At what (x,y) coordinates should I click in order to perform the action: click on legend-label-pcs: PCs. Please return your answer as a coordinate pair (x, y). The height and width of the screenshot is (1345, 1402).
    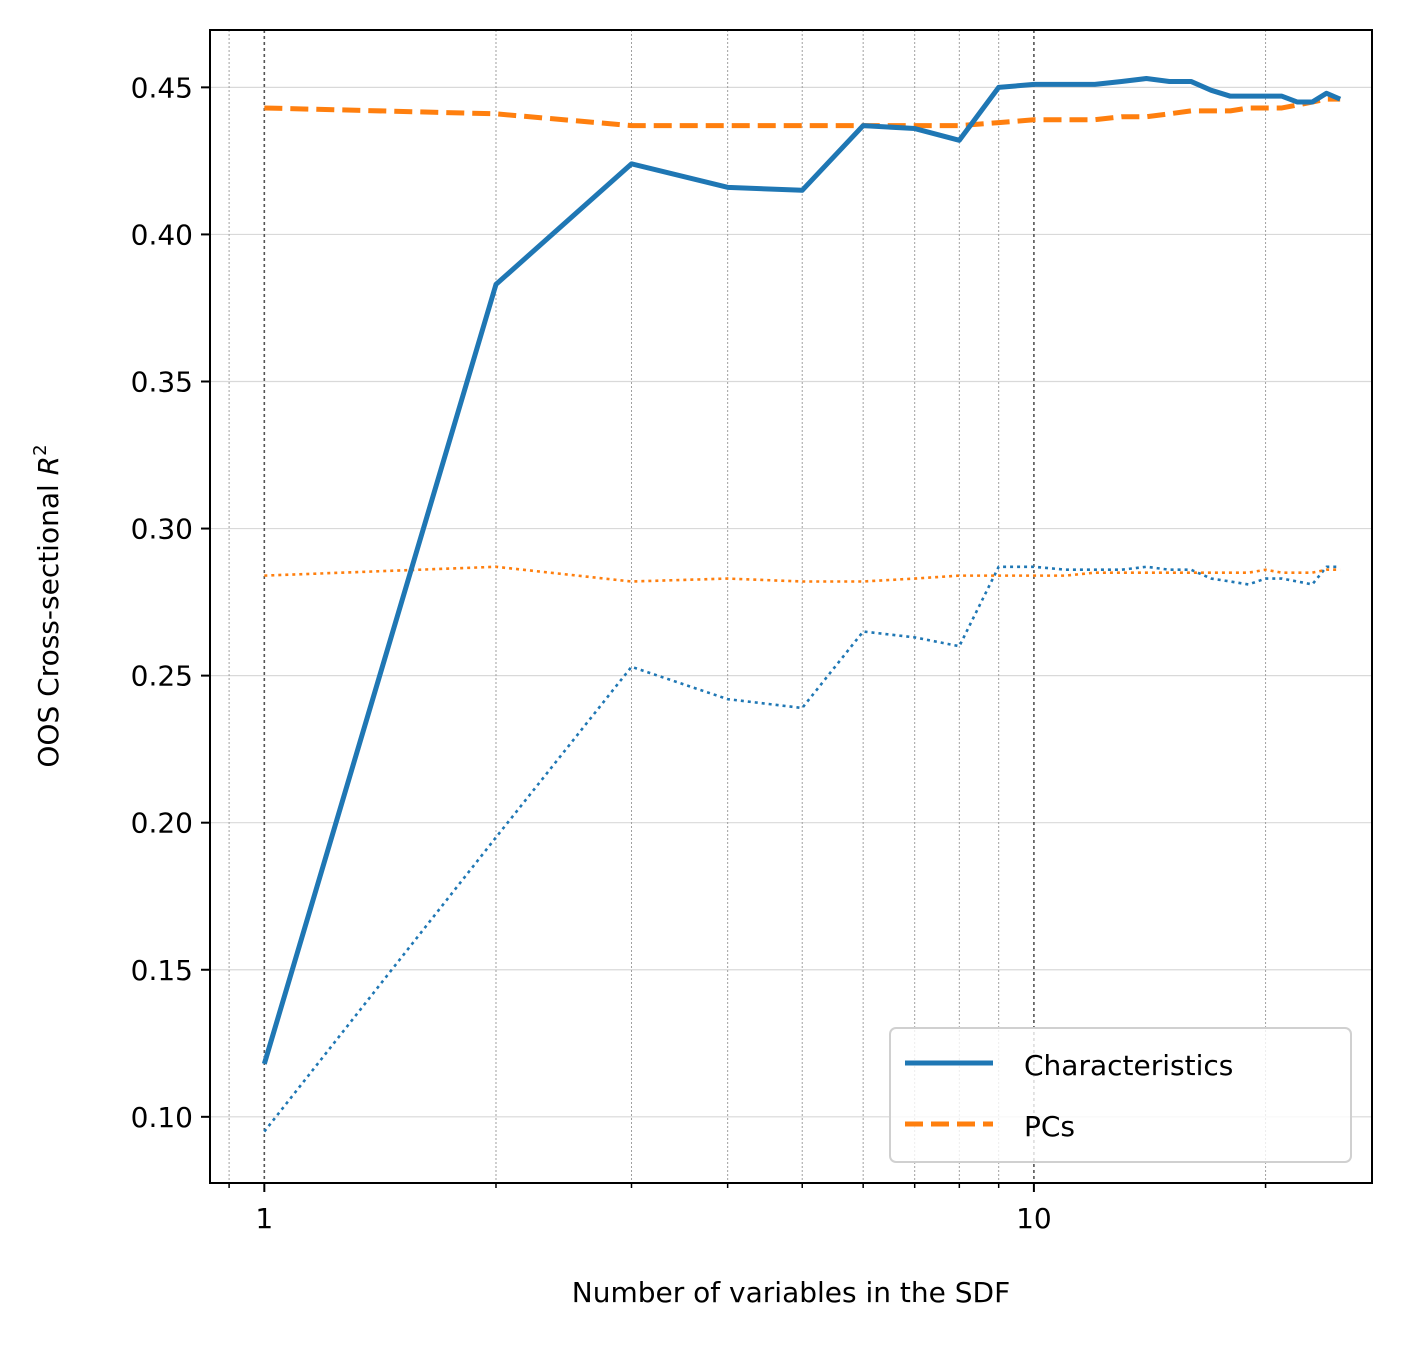
    Looking at the image, I should click on (1049, 1126).